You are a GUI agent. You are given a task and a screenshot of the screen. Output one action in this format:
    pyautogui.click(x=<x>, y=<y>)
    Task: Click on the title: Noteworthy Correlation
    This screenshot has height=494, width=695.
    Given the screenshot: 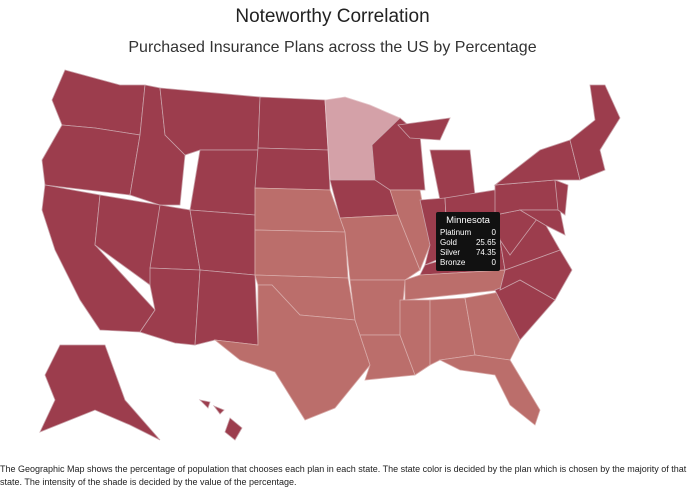 What is the action you would take?
    pyautogui.click(x=332, y=16)
    